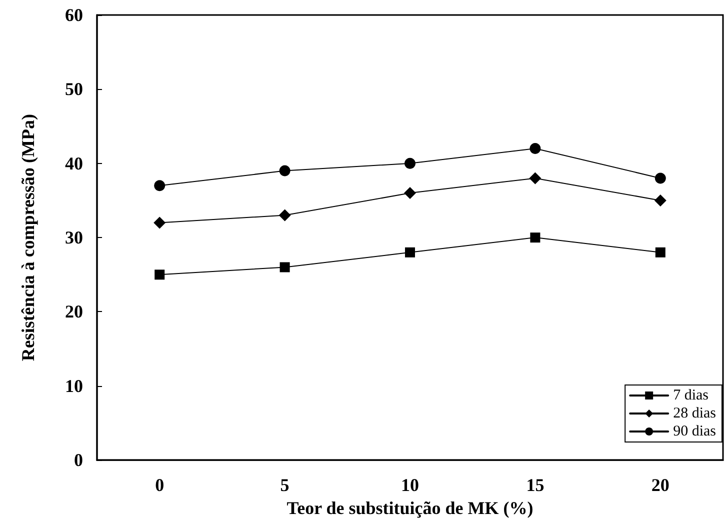  Describe the element at coordinates (74, 15) in the screenshot. I see `y-tick-label: 60` at that location.